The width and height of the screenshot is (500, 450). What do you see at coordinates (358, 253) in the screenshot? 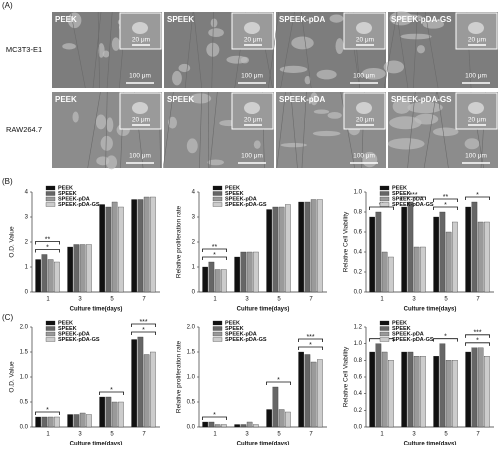
I see `y-tick-label: 0.4` at bounding box center [358, 253].